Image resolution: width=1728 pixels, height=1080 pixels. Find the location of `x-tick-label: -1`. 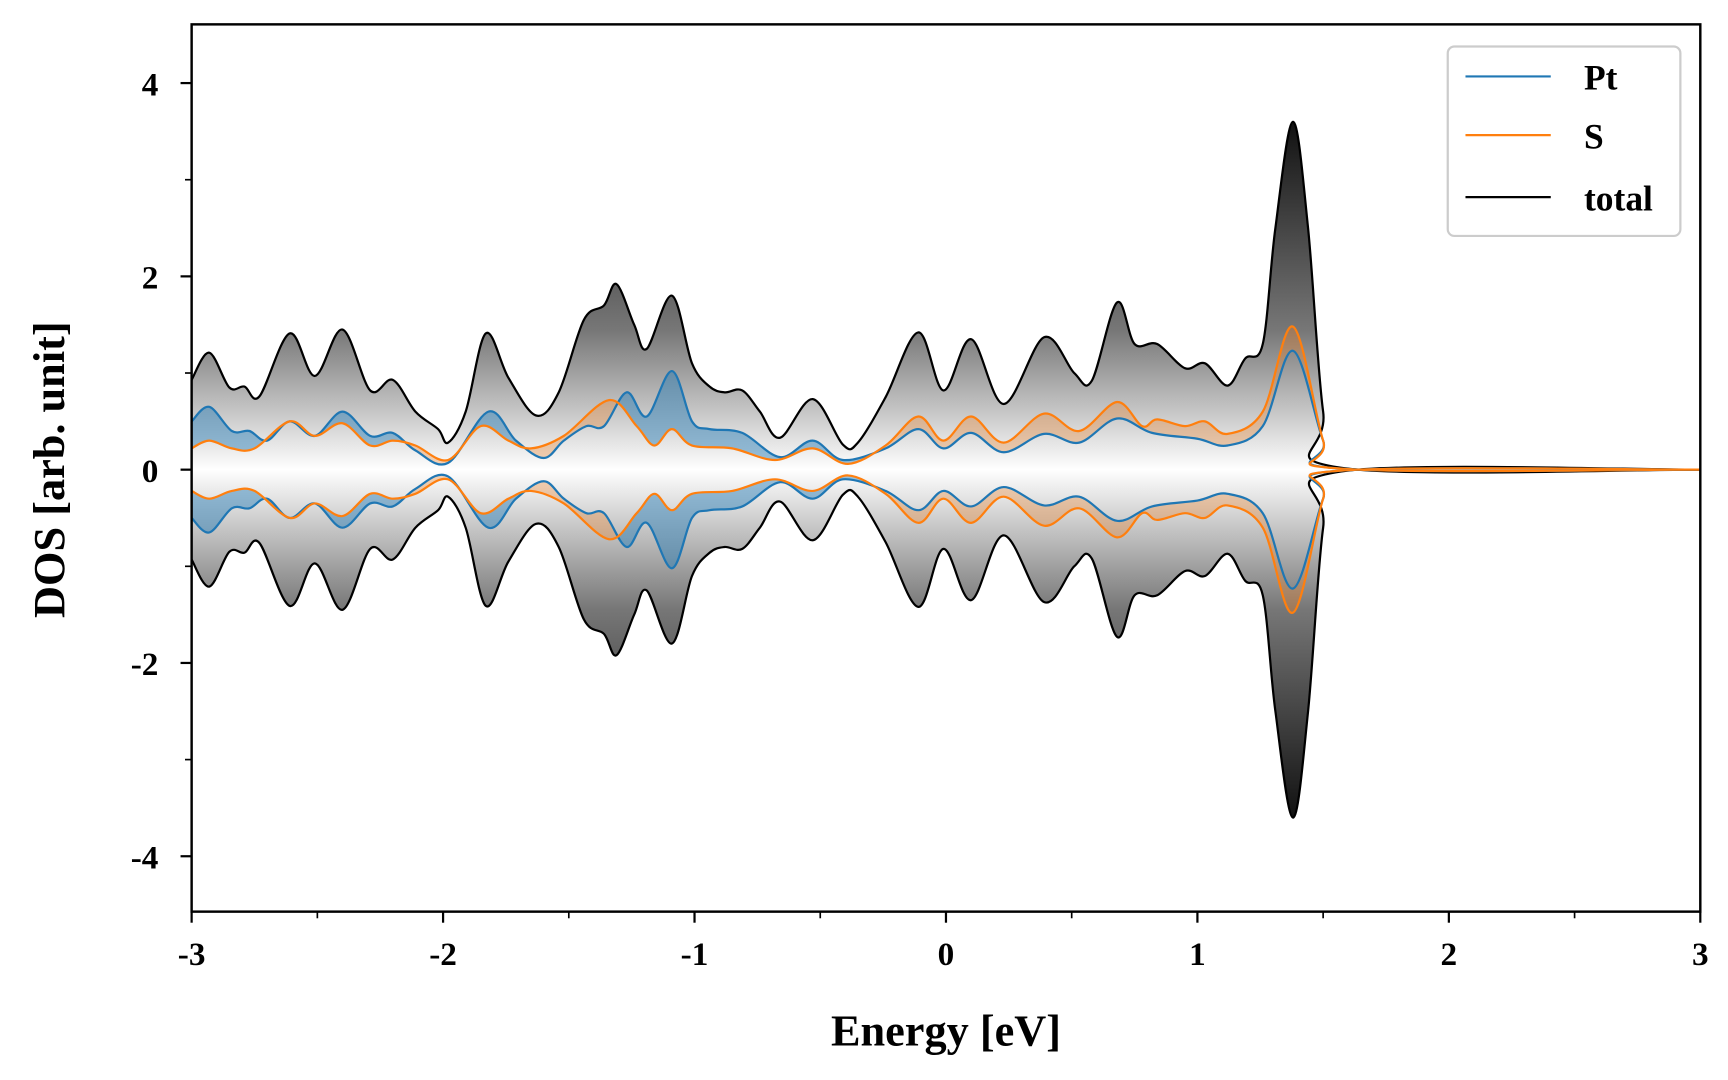

x-tick-label: -1 is located at coordinates (695, 954).